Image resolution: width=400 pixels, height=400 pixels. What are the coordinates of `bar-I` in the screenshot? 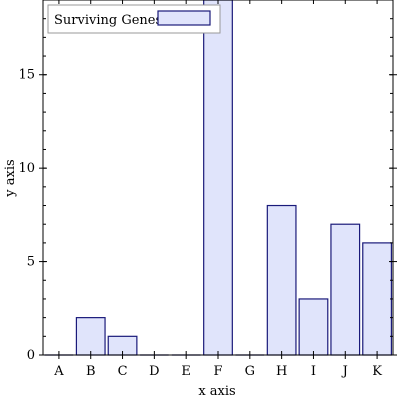 It's located at (313, 327).